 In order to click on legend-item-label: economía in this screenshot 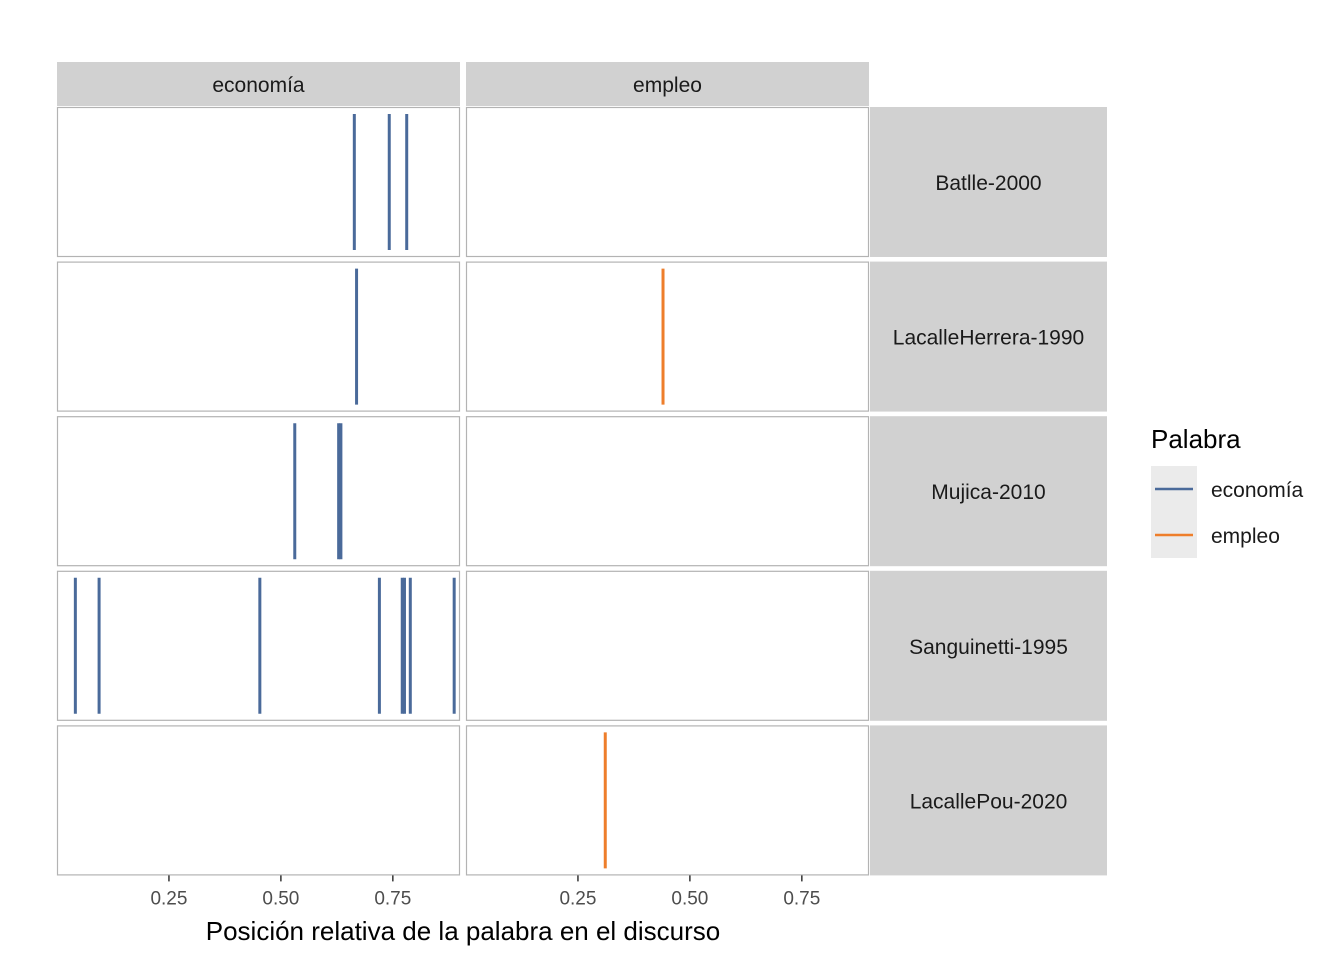, I will do `click(1257, 490)`.